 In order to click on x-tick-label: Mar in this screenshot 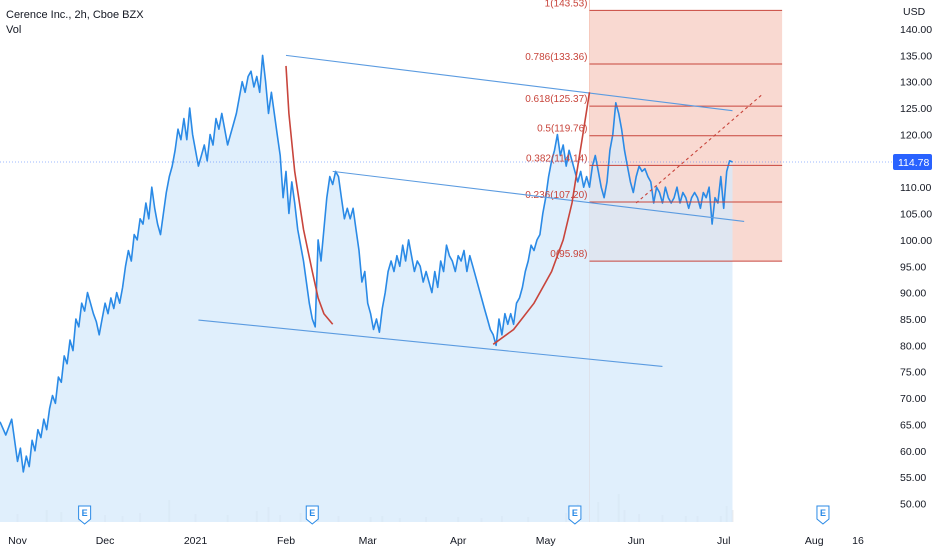, I will do `click(368, 541)`.